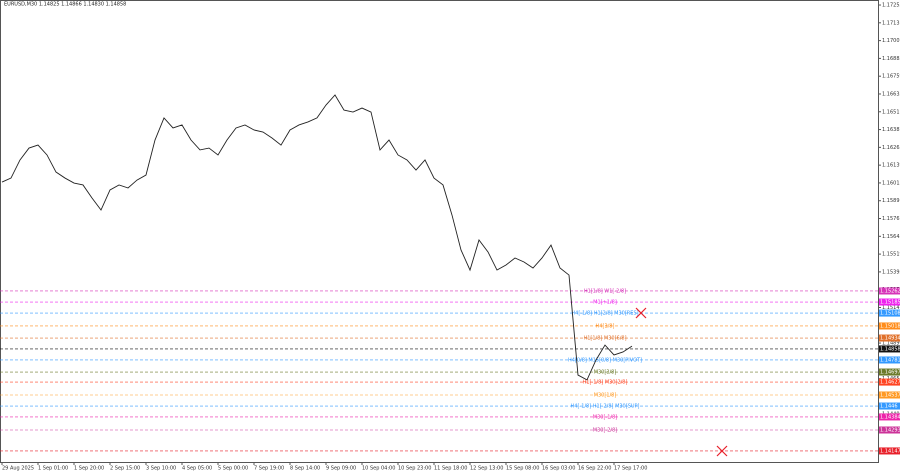  Describe the element at coordinates (605, 291) in the screenshot. I see `level-label: H1[1/8] W1[-2/8]` at that location.